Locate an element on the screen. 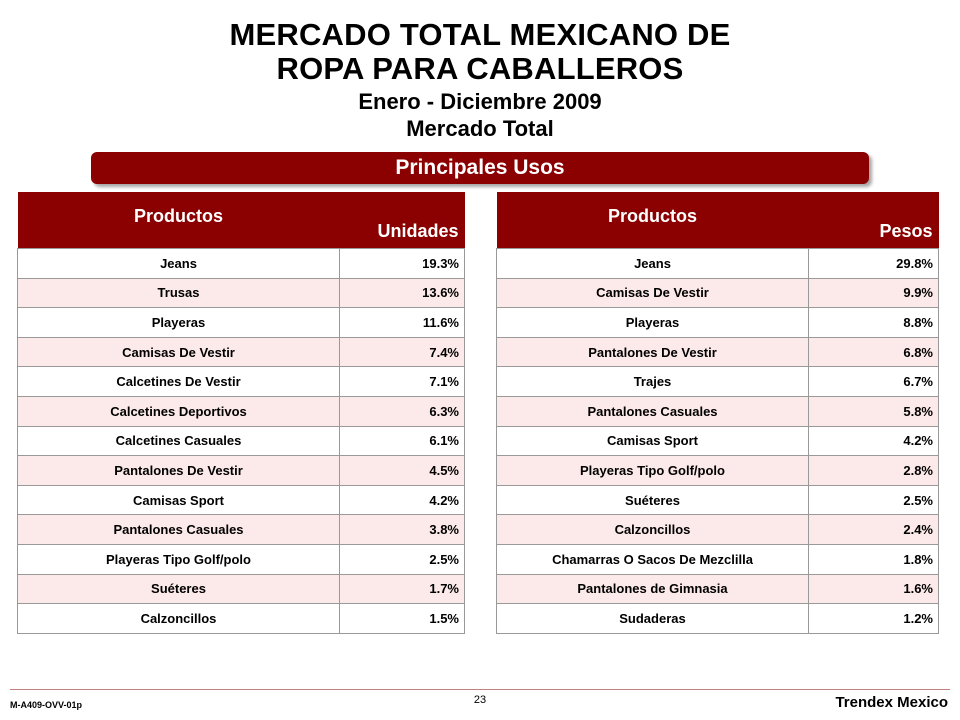  footer-divider is located at coordinates (480, 689).